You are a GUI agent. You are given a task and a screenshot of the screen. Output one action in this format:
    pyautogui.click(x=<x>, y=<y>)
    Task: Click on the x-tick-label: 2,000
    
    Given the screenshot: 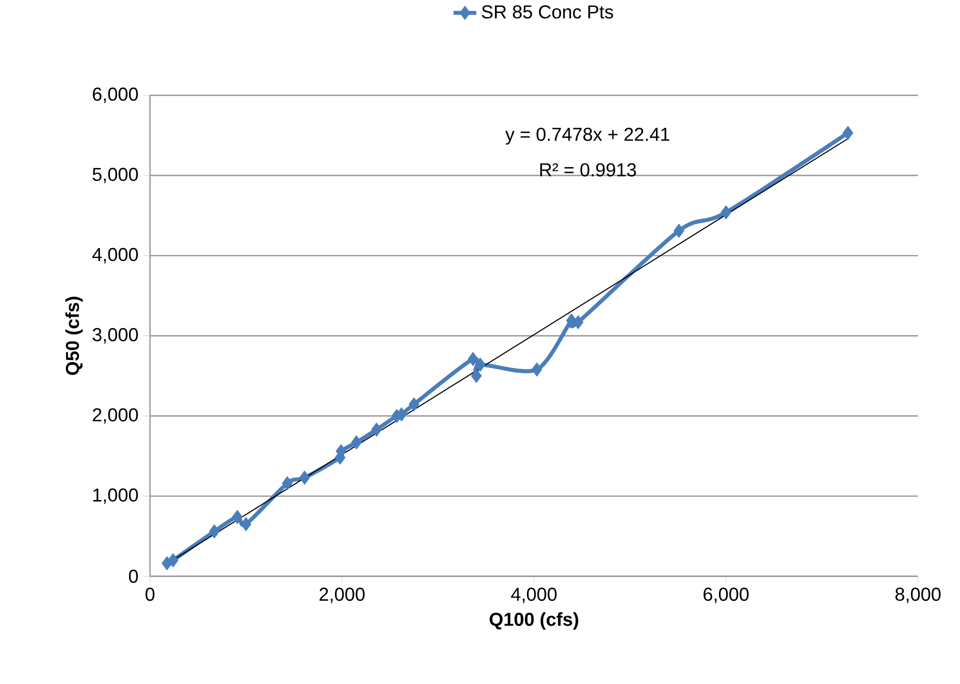 What is the action you would take?
    pyautogui.click(x=342, y=595)
    